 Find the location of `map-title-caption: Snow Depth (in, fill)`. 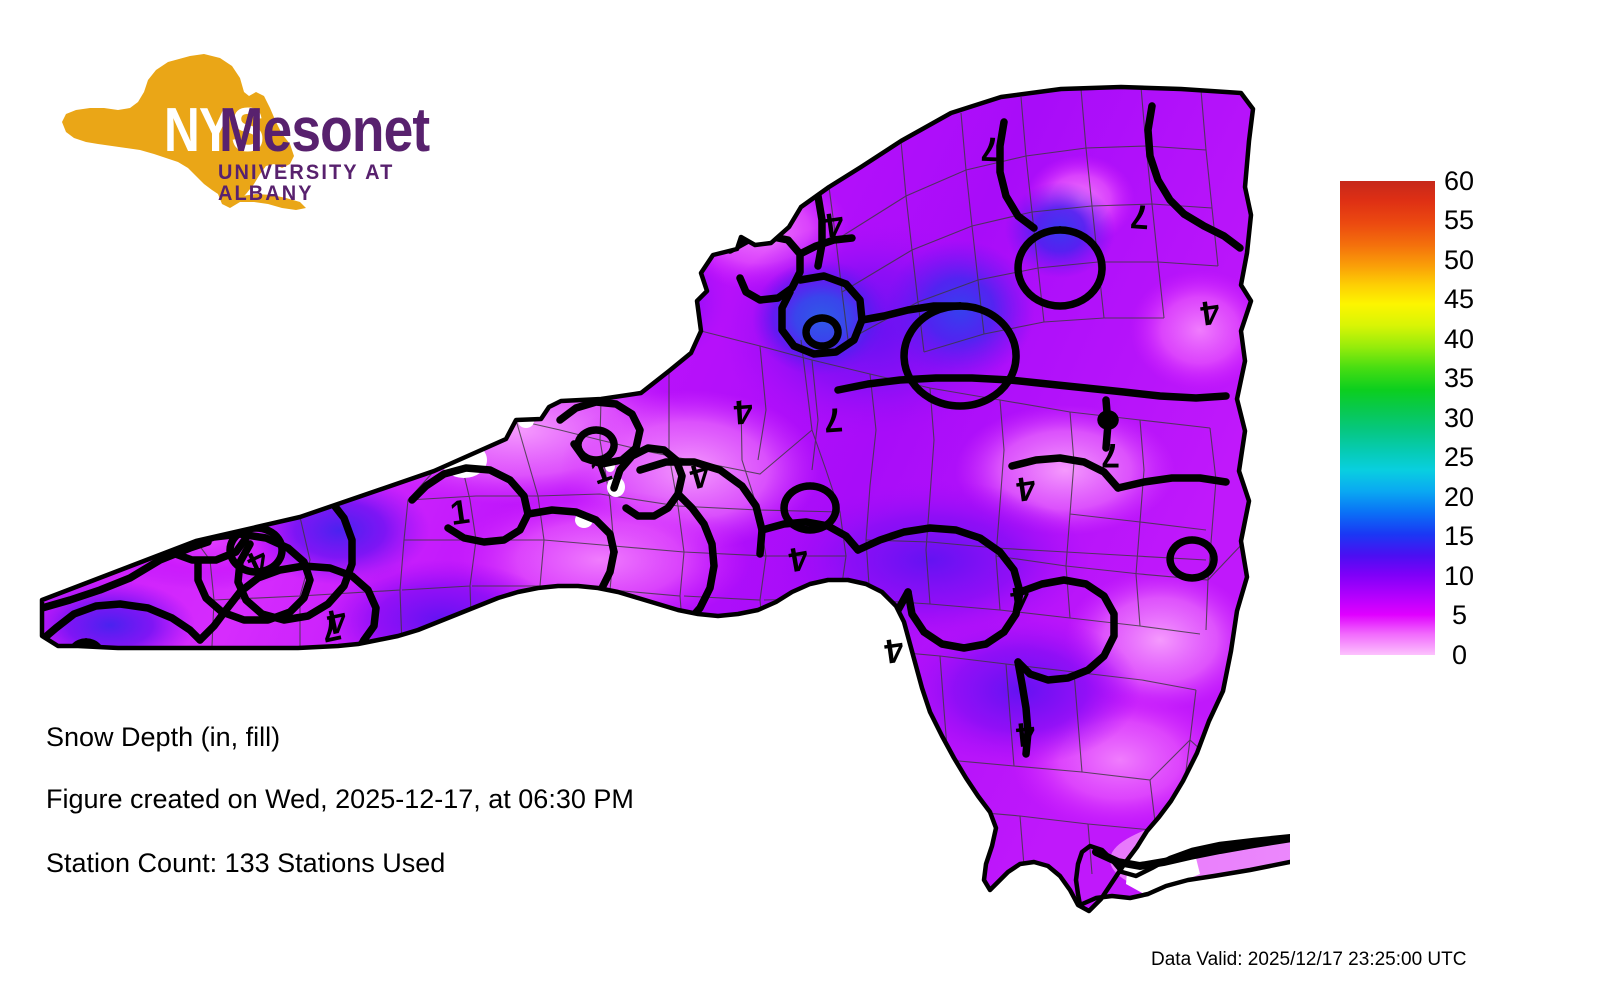

map-title-caption: Snow Depth (in, fill) is located at coordinates (163, 737).